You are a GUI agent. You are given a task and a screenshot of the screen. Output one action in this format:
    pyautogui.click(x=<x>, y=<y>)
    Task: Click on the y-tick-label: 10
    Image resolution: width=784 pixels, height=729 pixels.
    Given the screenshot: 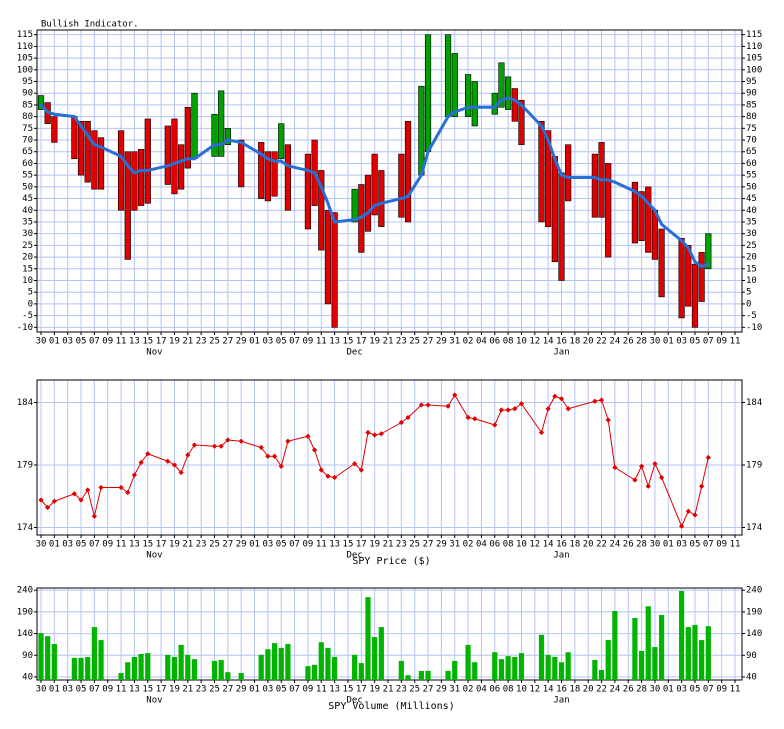 What is the action you would take?
    pyautogui.click(x=27, y=281)
    